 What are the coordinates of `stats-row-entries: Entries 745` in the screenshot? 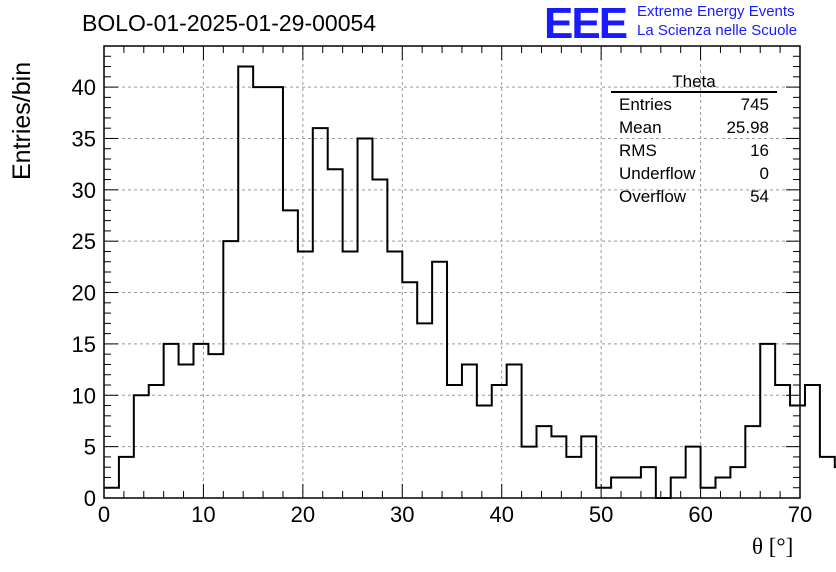 It's located at (694, 104).